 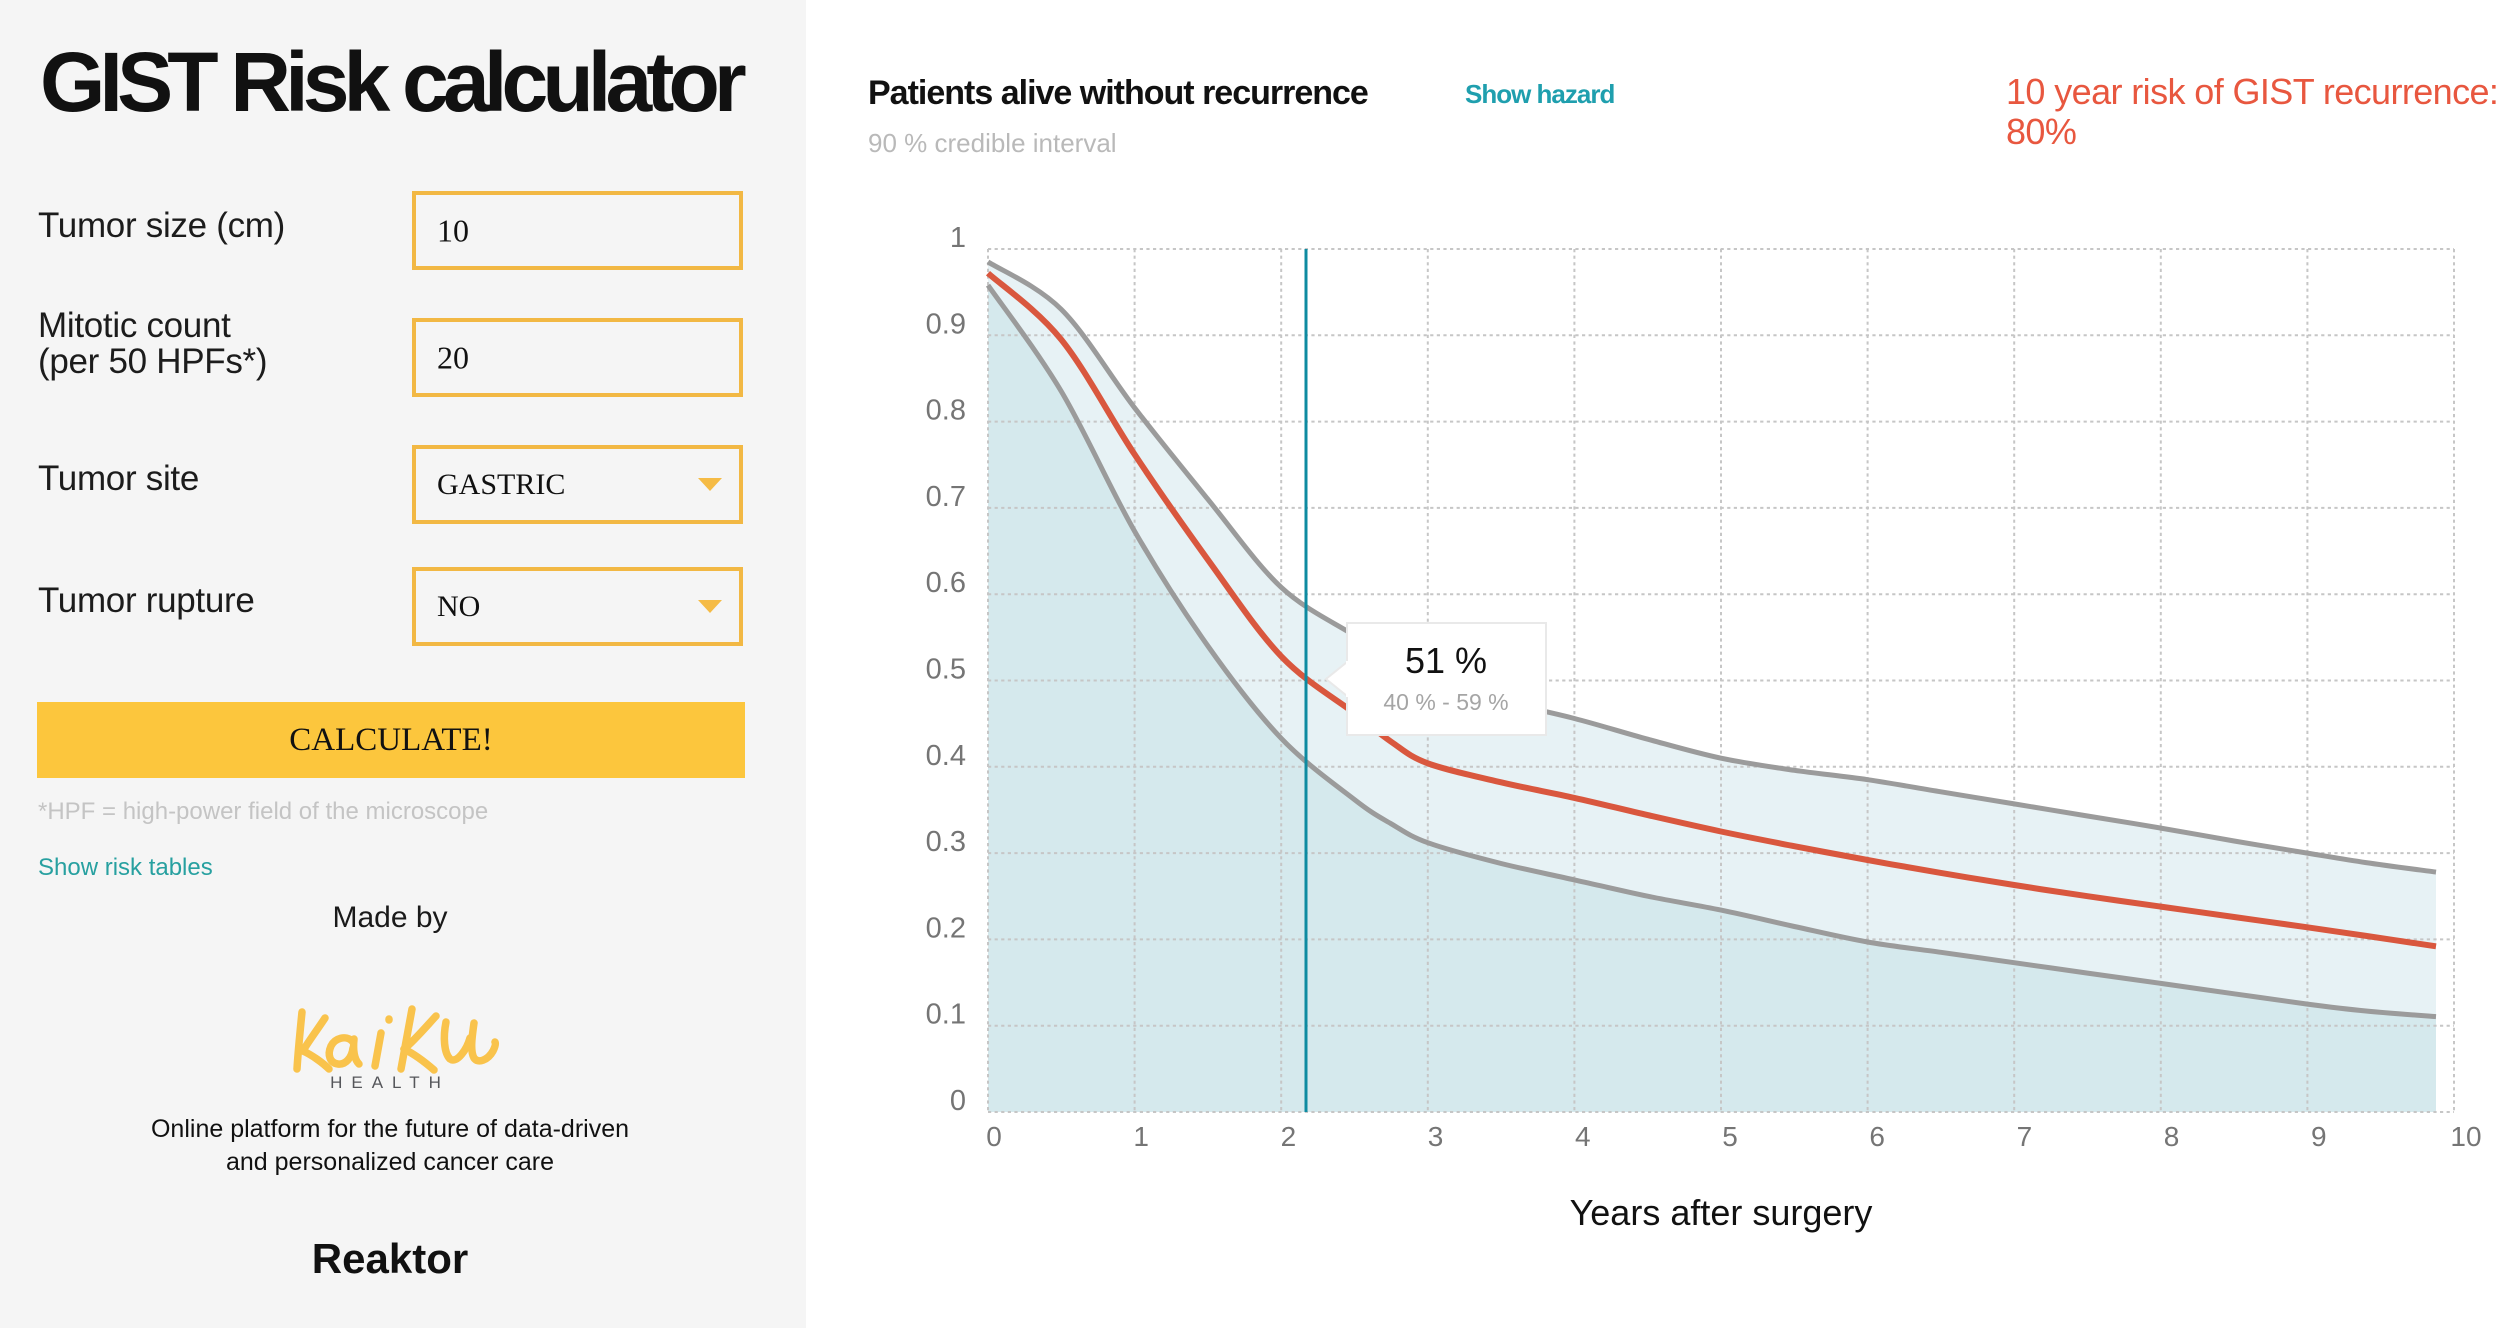 I want to click on svg-text: Years after surgery, so click(x=1721, y=1212).